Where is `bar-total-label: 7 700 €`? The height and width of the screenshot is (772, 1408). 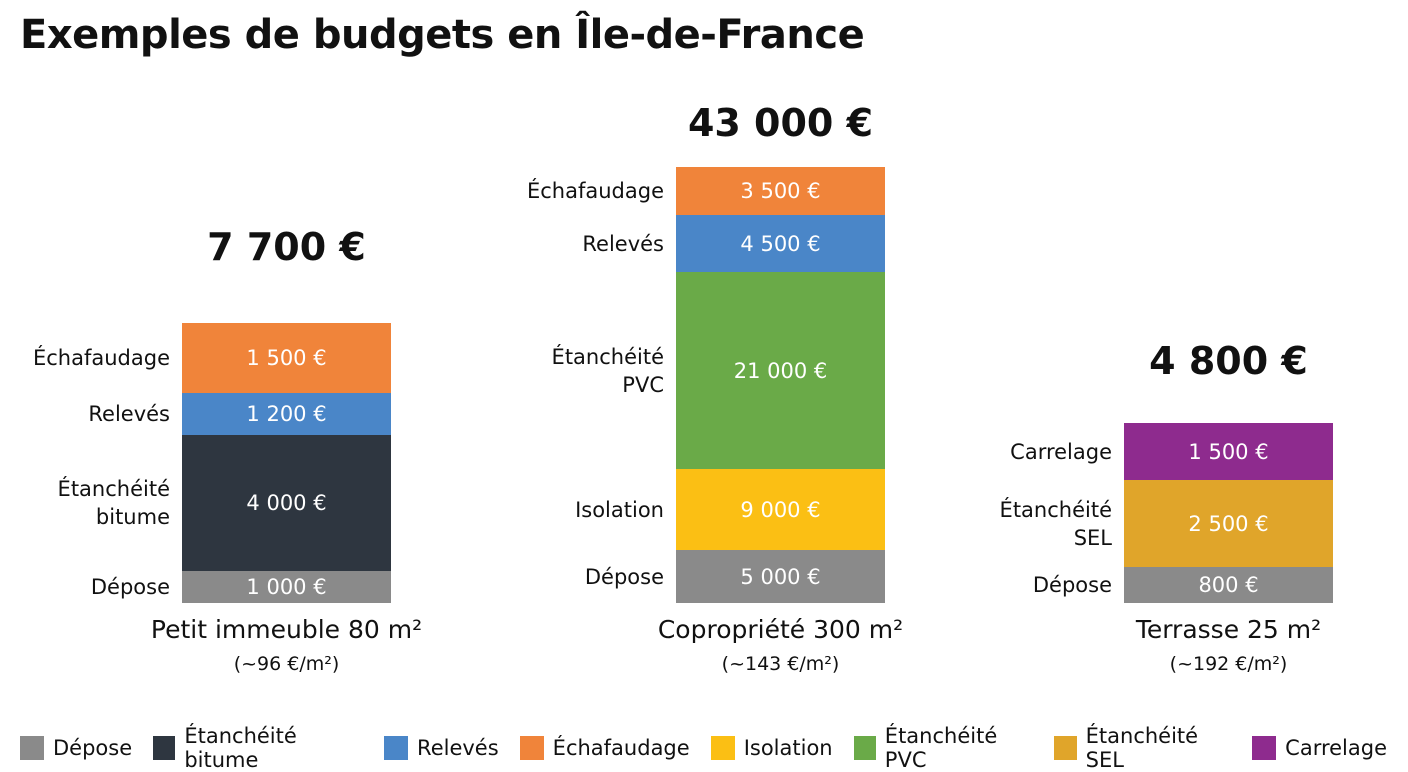 bar-total-label: 7 700 € is located at coordinates (287, 247).